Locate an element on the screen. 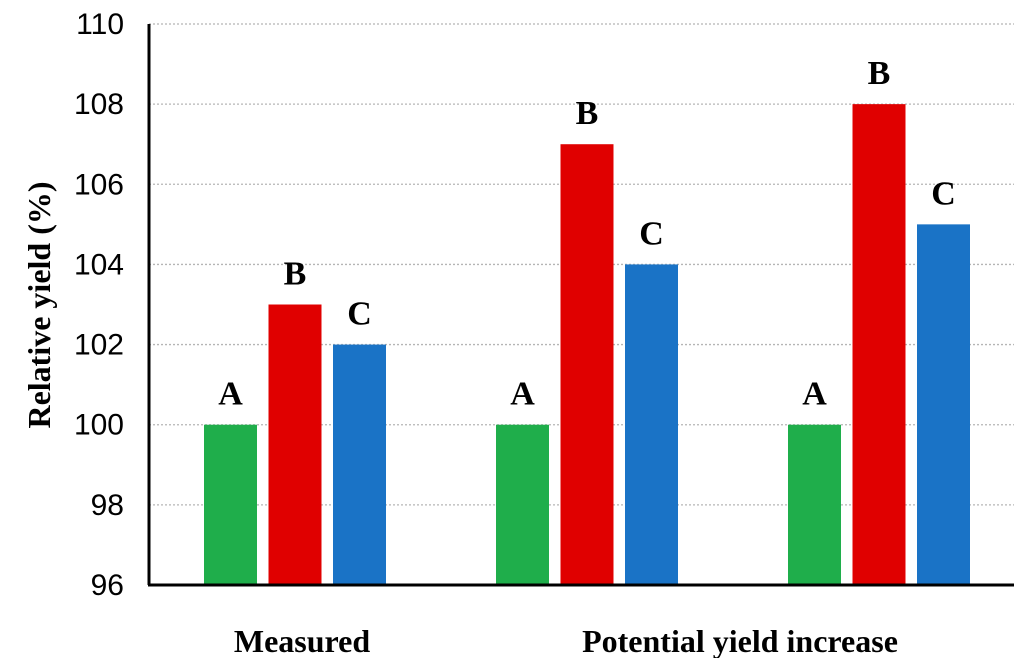  y-tick-label: 104 is located at coordinates (99, 264).